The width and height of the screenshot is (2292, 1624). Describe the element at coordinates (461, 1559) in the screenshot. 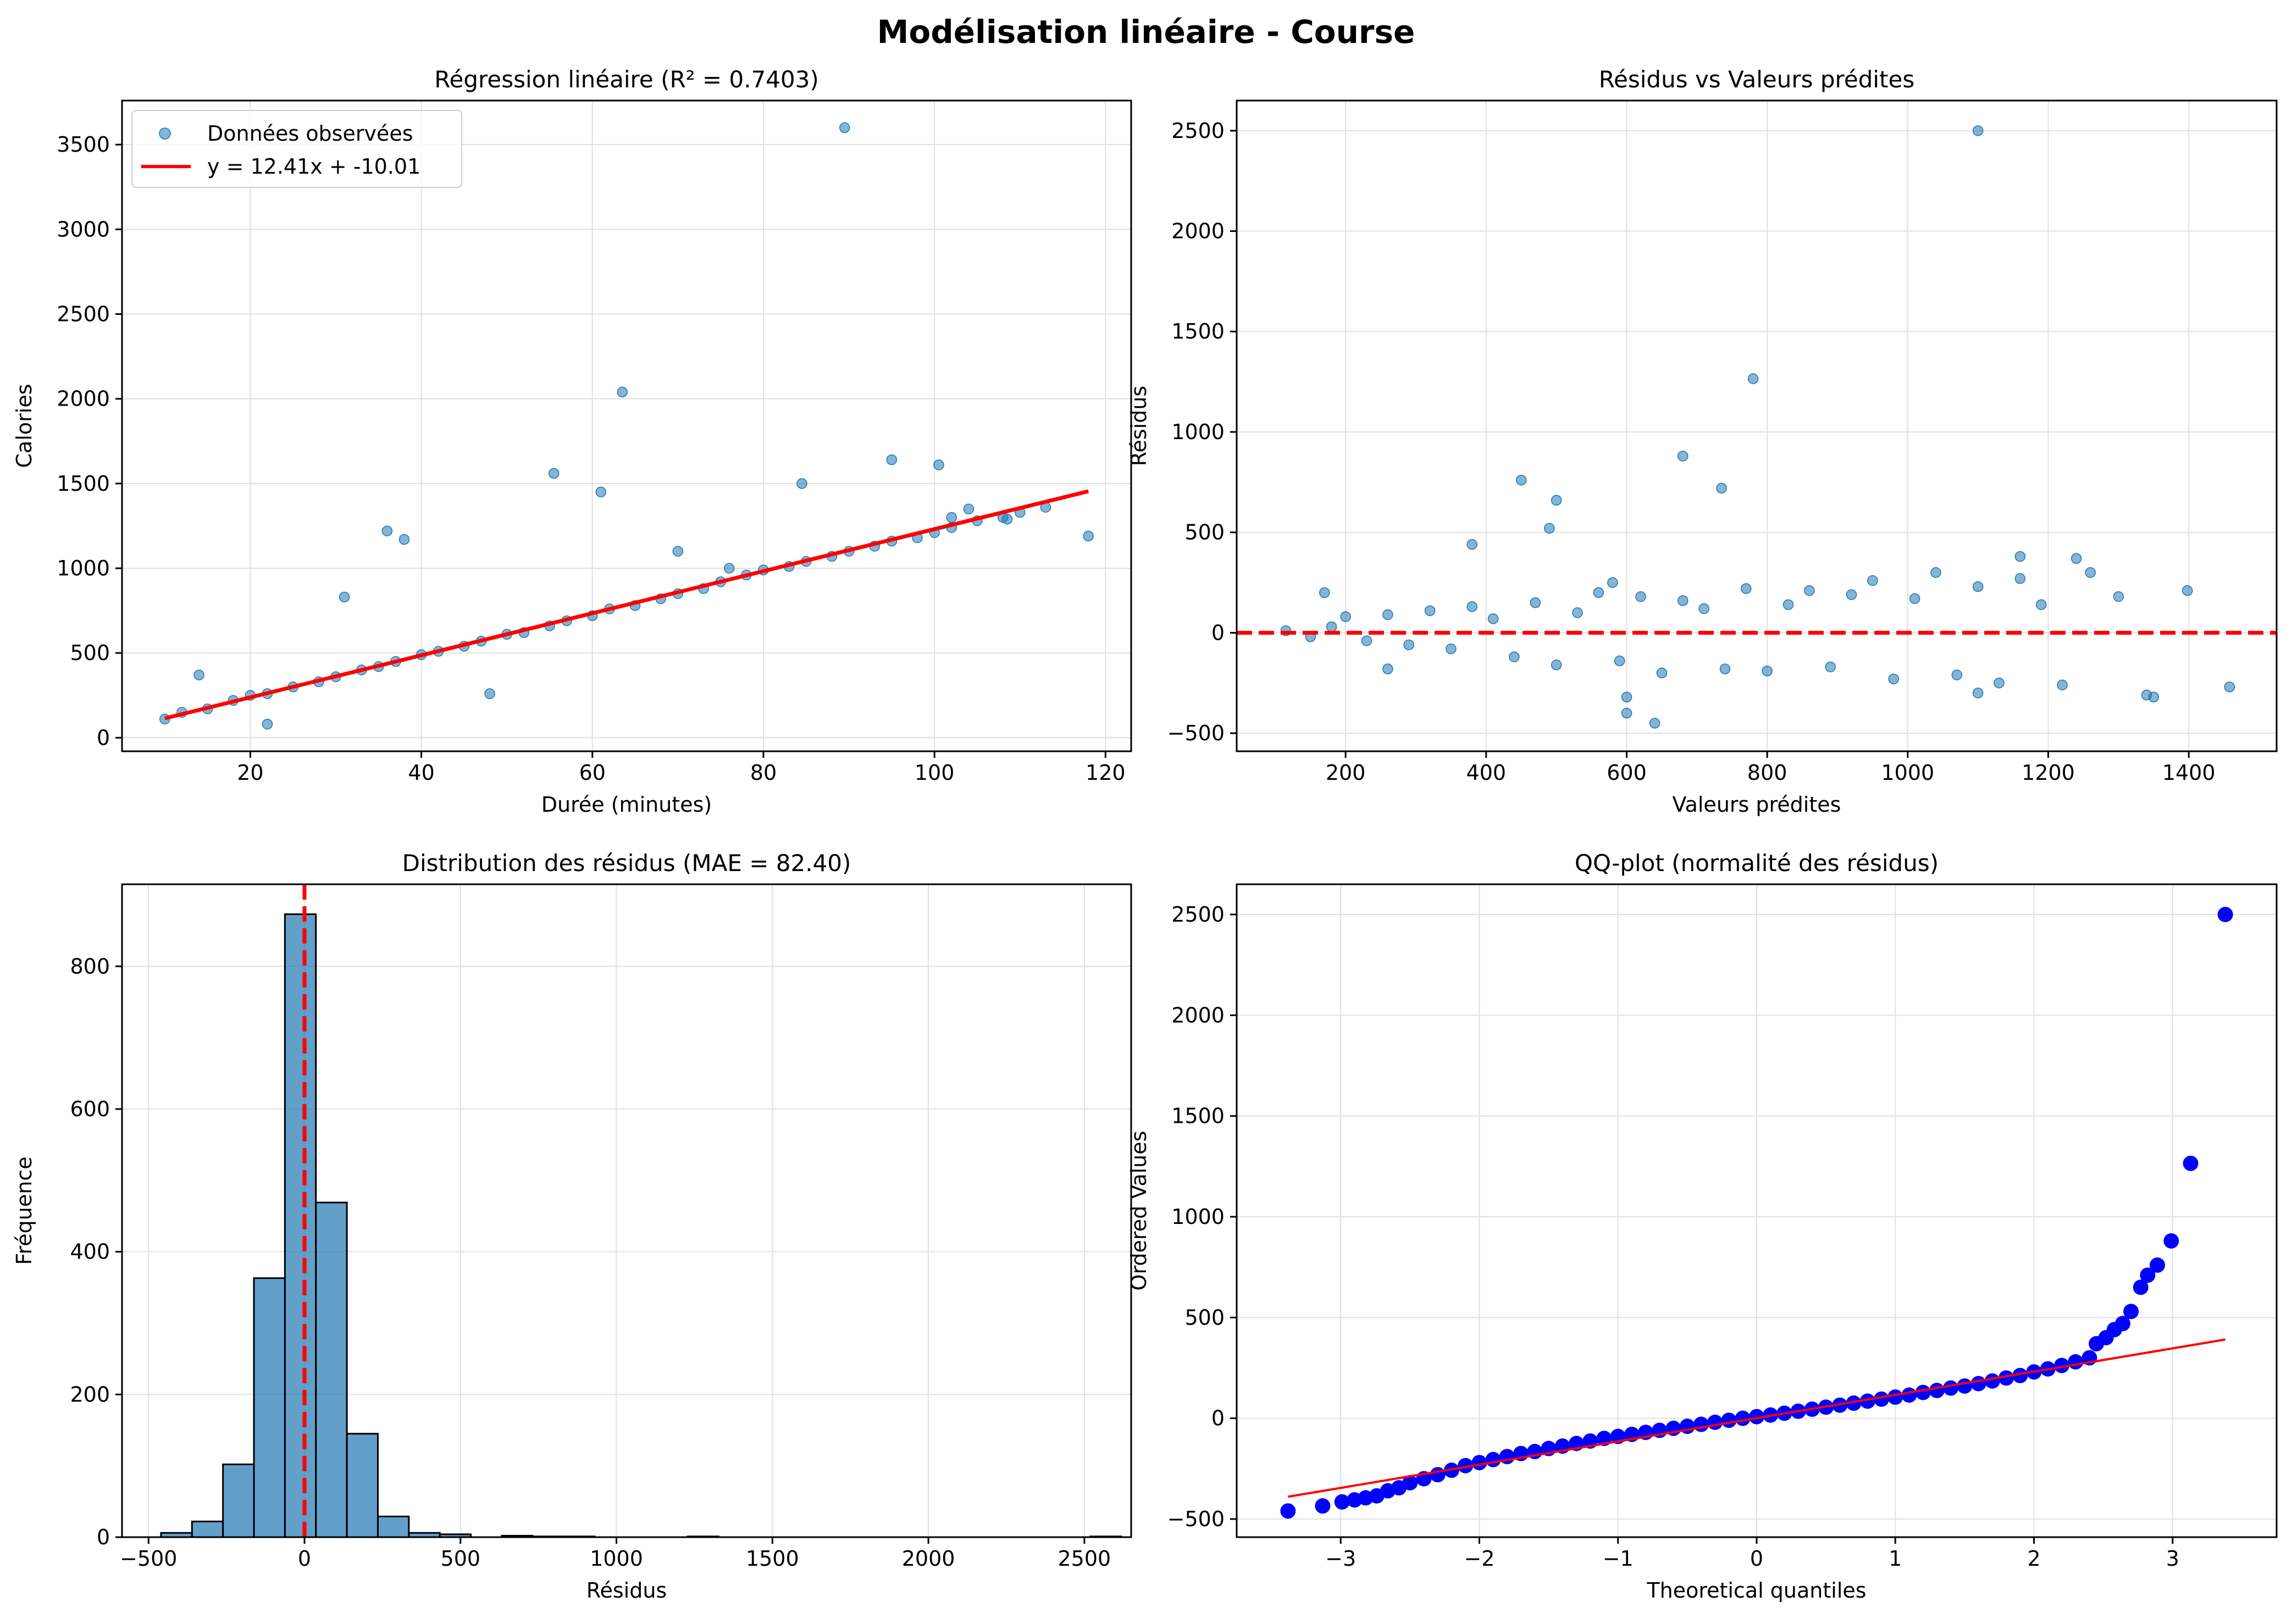

I see `histogram-x-tick-label: 500` at that location.